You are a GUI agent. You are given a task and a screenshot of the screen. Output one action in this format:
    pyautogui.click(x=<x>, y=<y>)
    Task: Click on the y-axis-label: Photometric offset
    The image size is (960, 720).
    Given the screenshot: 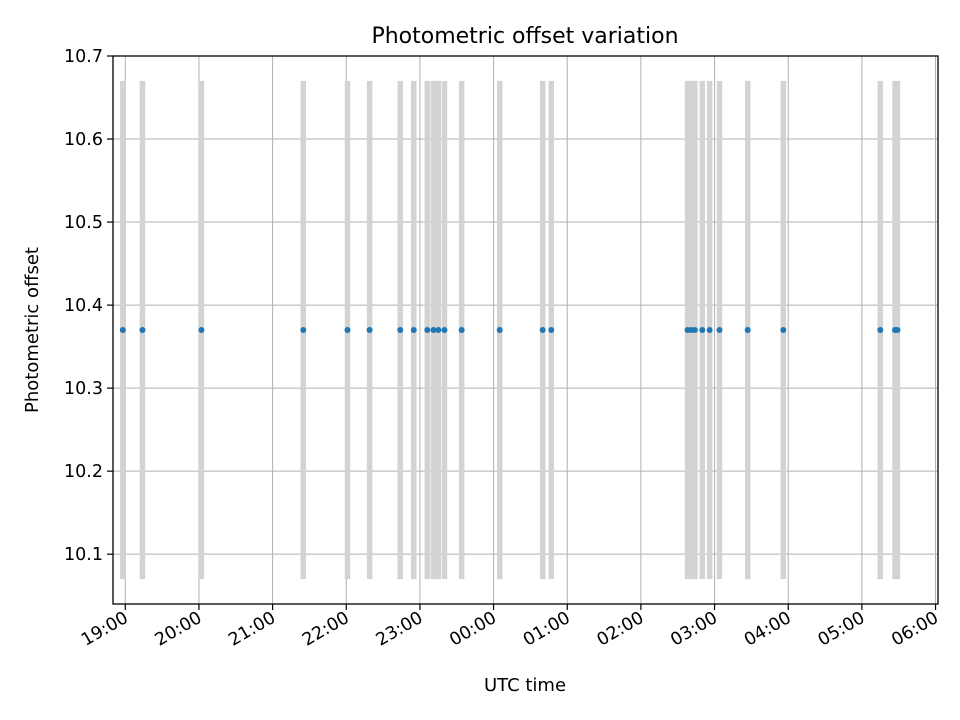 What is the action you would take?
    pyautogui.click(x=32, y=330)
    